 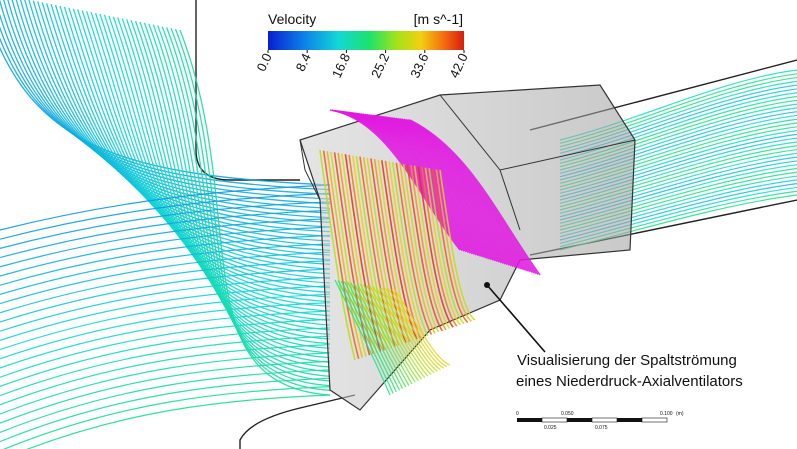 I want to click on legend-title: Velocity, so click(x=292, y=19).